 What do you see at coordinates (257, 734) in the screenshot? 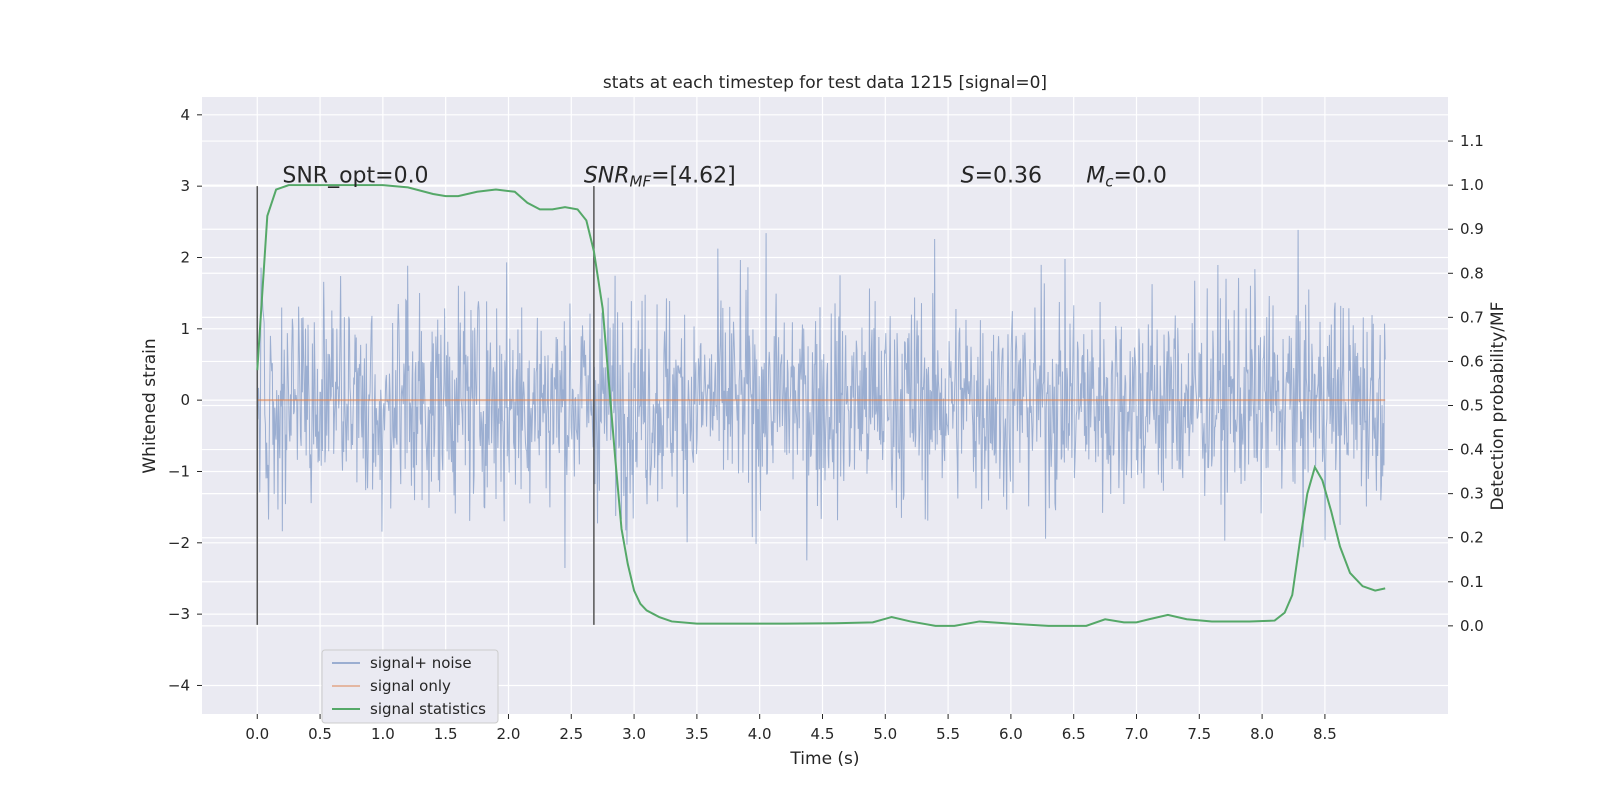
I see `x-tick-label-0: 0.0` at bounding box center [257, 734].